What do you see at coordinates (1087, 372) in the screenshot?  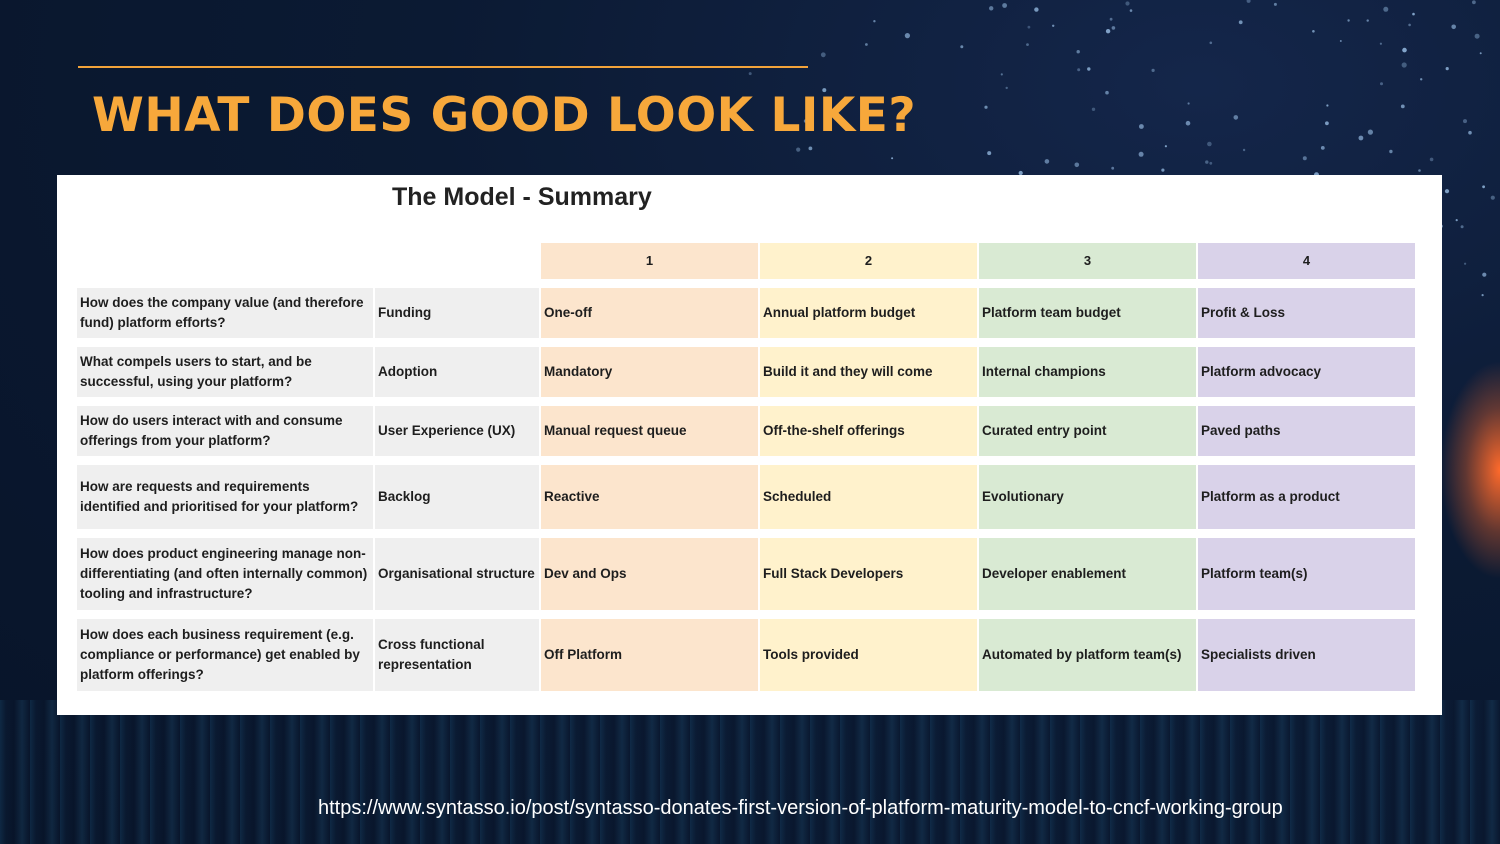 I see `level-3-cell: Internal champions` at bounding box center [1087, 372].